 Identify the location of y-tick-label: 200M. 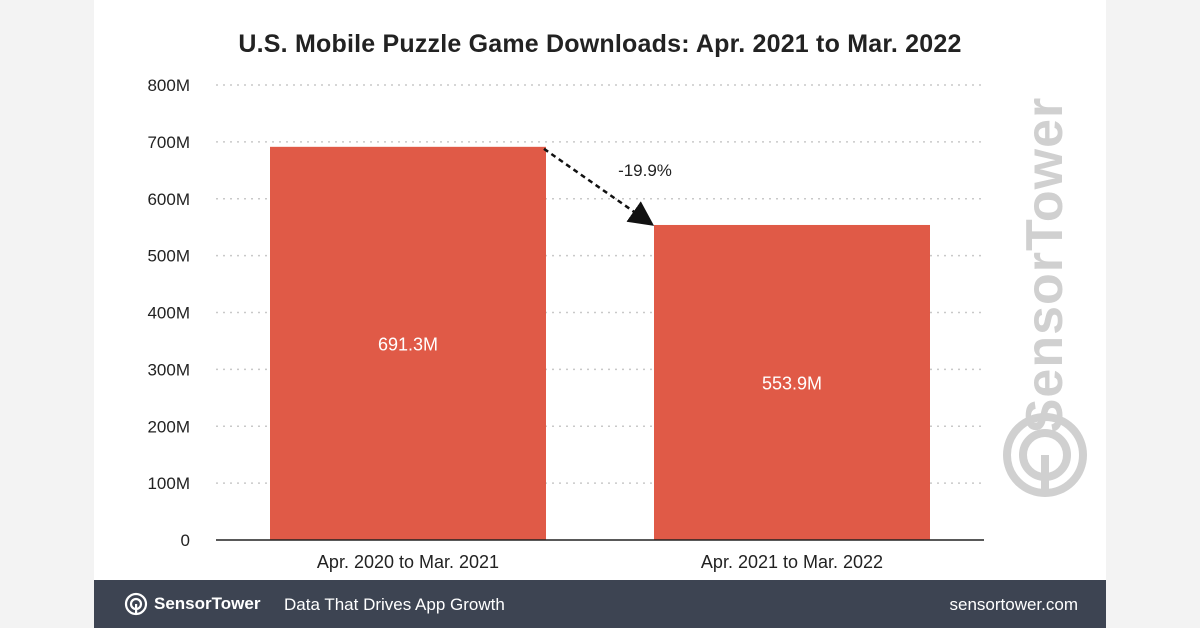
(168, 426).